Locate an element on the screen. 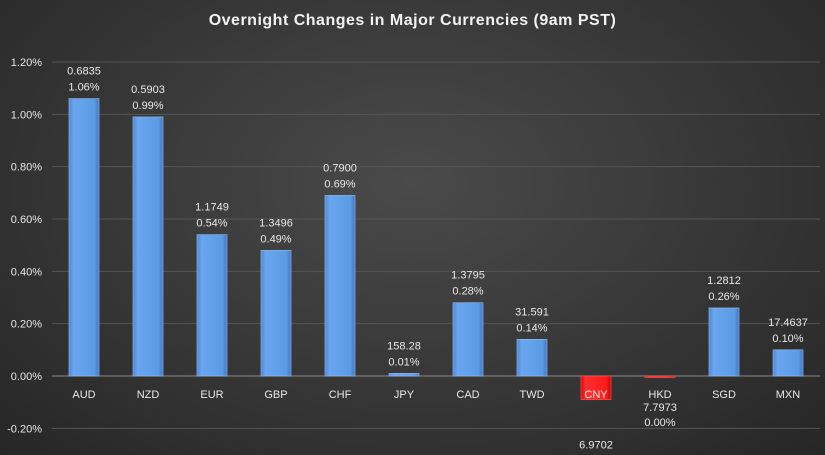 The height and width of the screenshot is (455, 825). bar-cny is located at coordinates (596, 387).